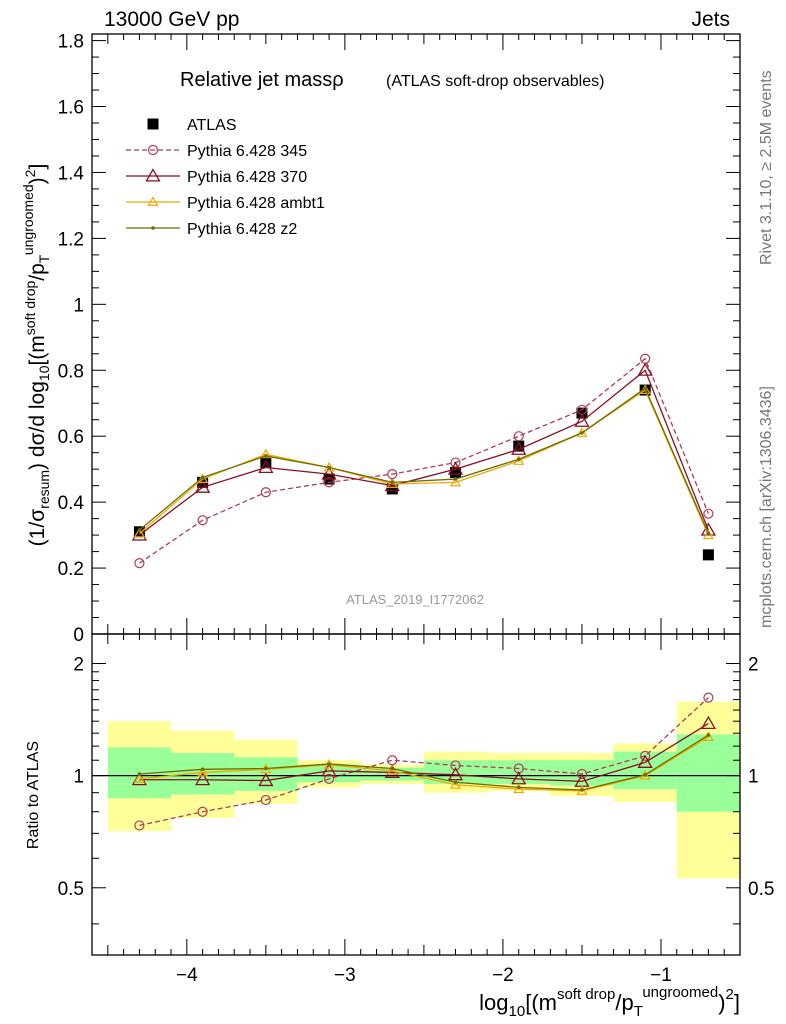 This screenshot has width=786, height=1024. I want to click on svg-text:log10[(msoft drop/pTungroomed): log10[(msoft drop/pTungroomed)2], so click(609, 1002).